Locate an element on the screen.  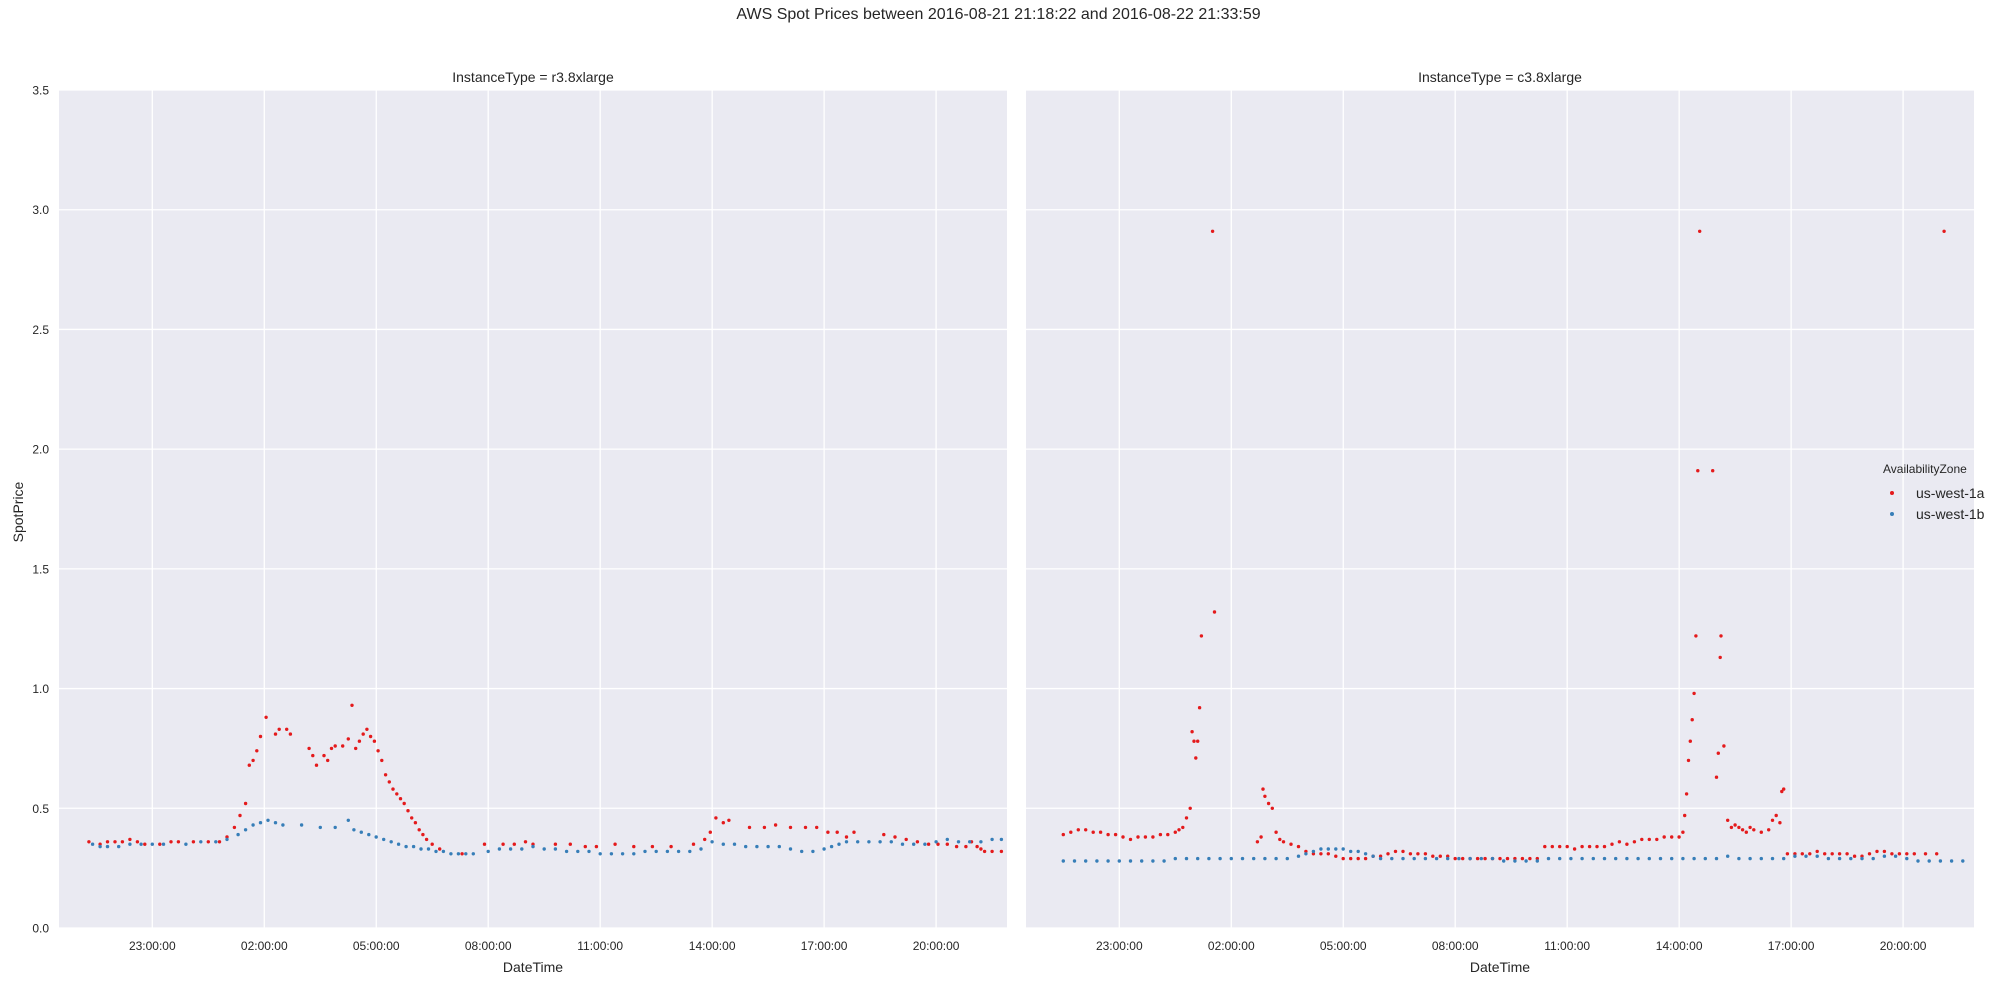
x-tick-label: 14:00:00 is located at coordinates (712, 946).